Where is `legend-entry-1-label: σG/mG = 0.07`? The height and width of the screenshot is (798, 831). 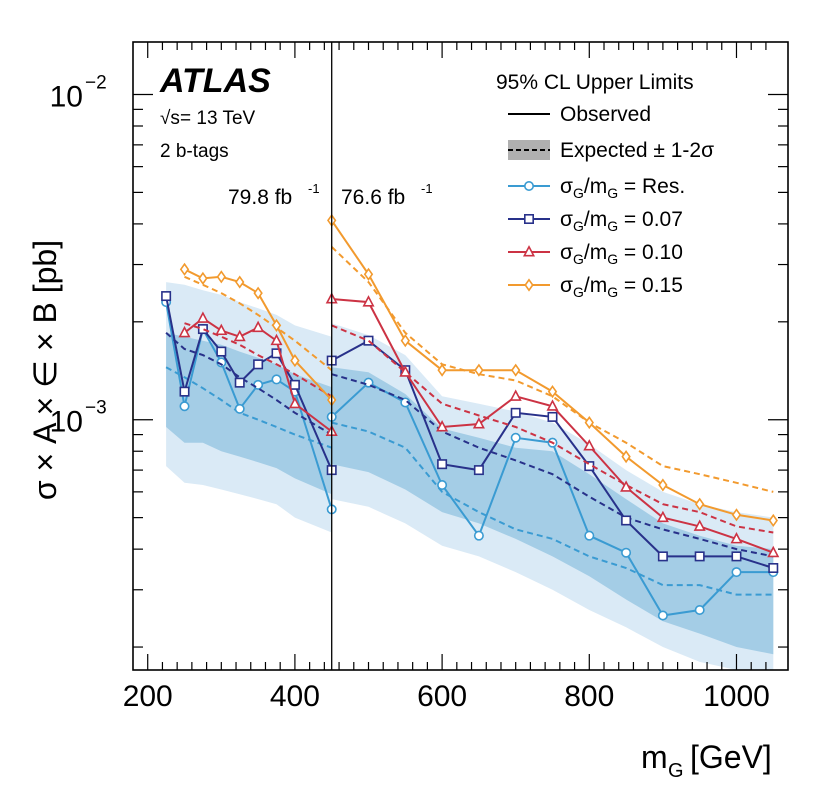 legend-entry-1-label: σG/mG = 0.07 is located at coordinates (621, 221).